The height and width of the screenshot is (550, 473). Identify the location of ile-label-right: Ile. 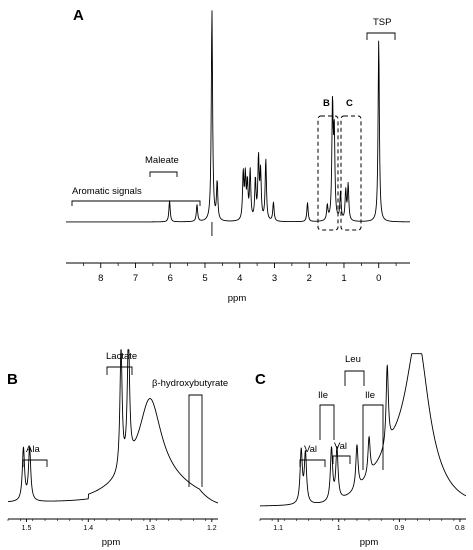
(370, 395).